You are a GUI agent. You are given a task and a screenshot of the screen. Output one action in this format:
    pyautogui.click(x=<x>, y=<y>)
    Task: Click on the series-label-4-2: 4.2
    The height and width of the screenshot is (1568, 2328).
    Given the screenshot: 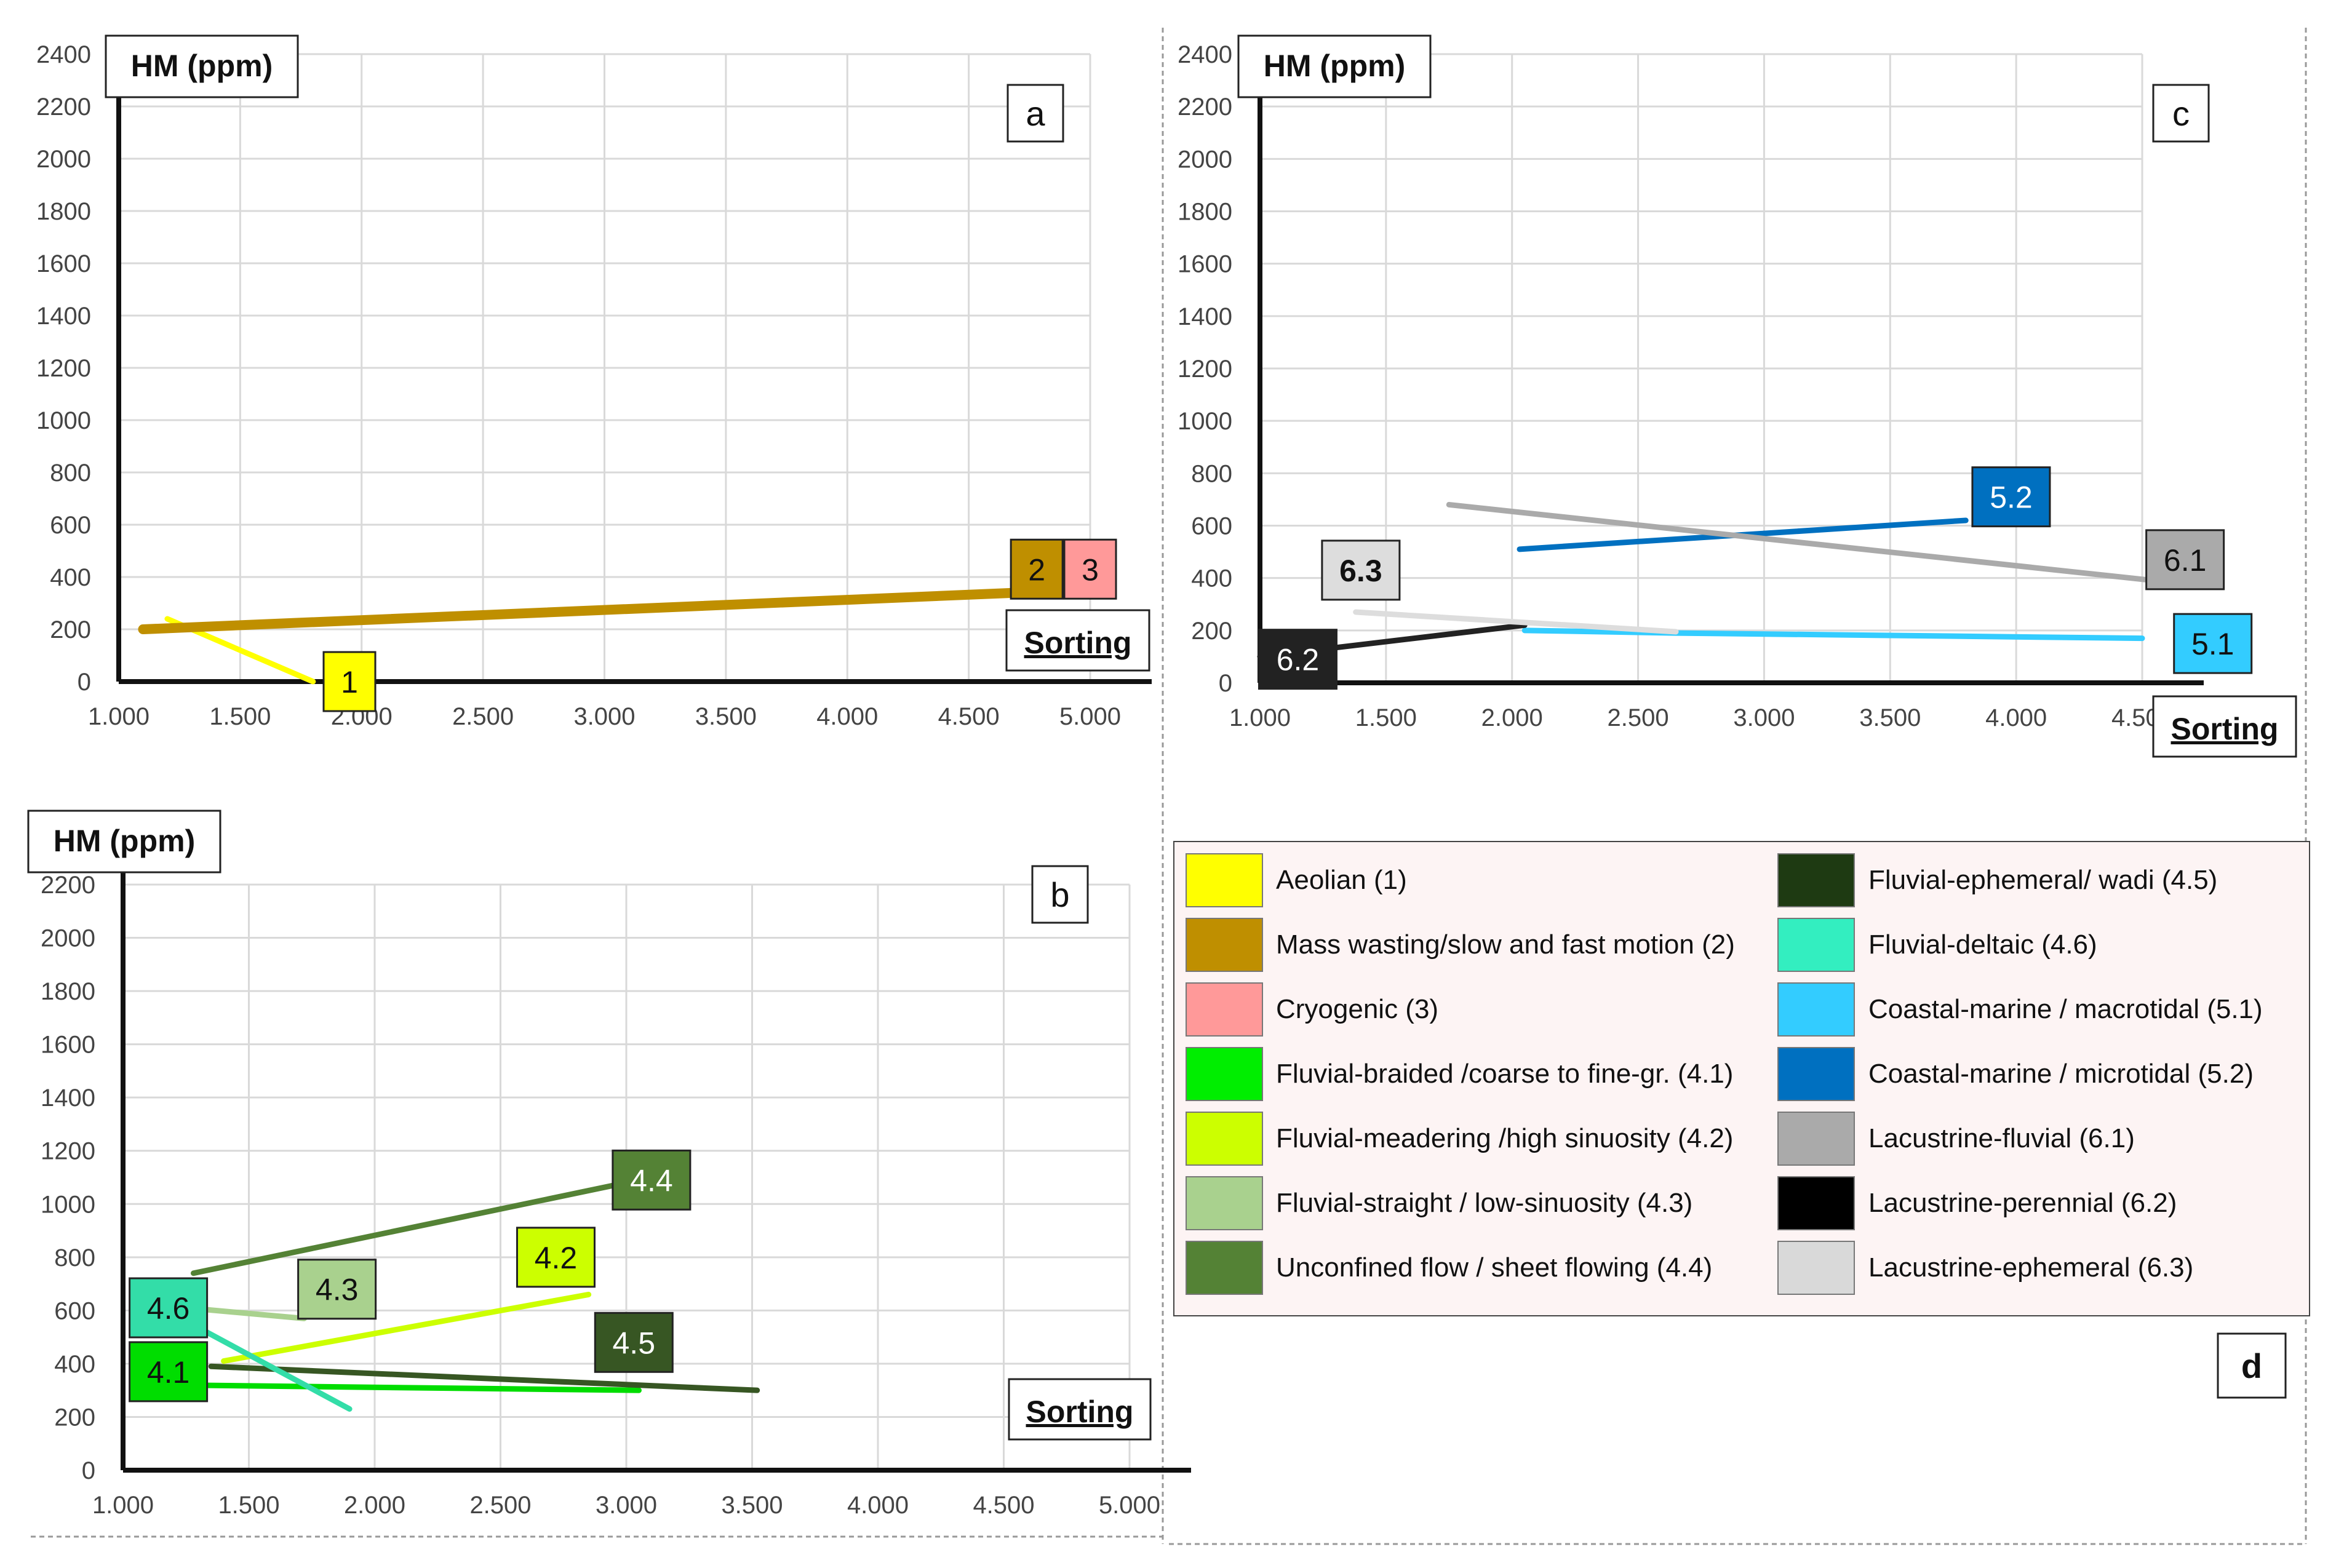 What is the action you would take?
    pyautogui.click(x=556, y=1258)
    